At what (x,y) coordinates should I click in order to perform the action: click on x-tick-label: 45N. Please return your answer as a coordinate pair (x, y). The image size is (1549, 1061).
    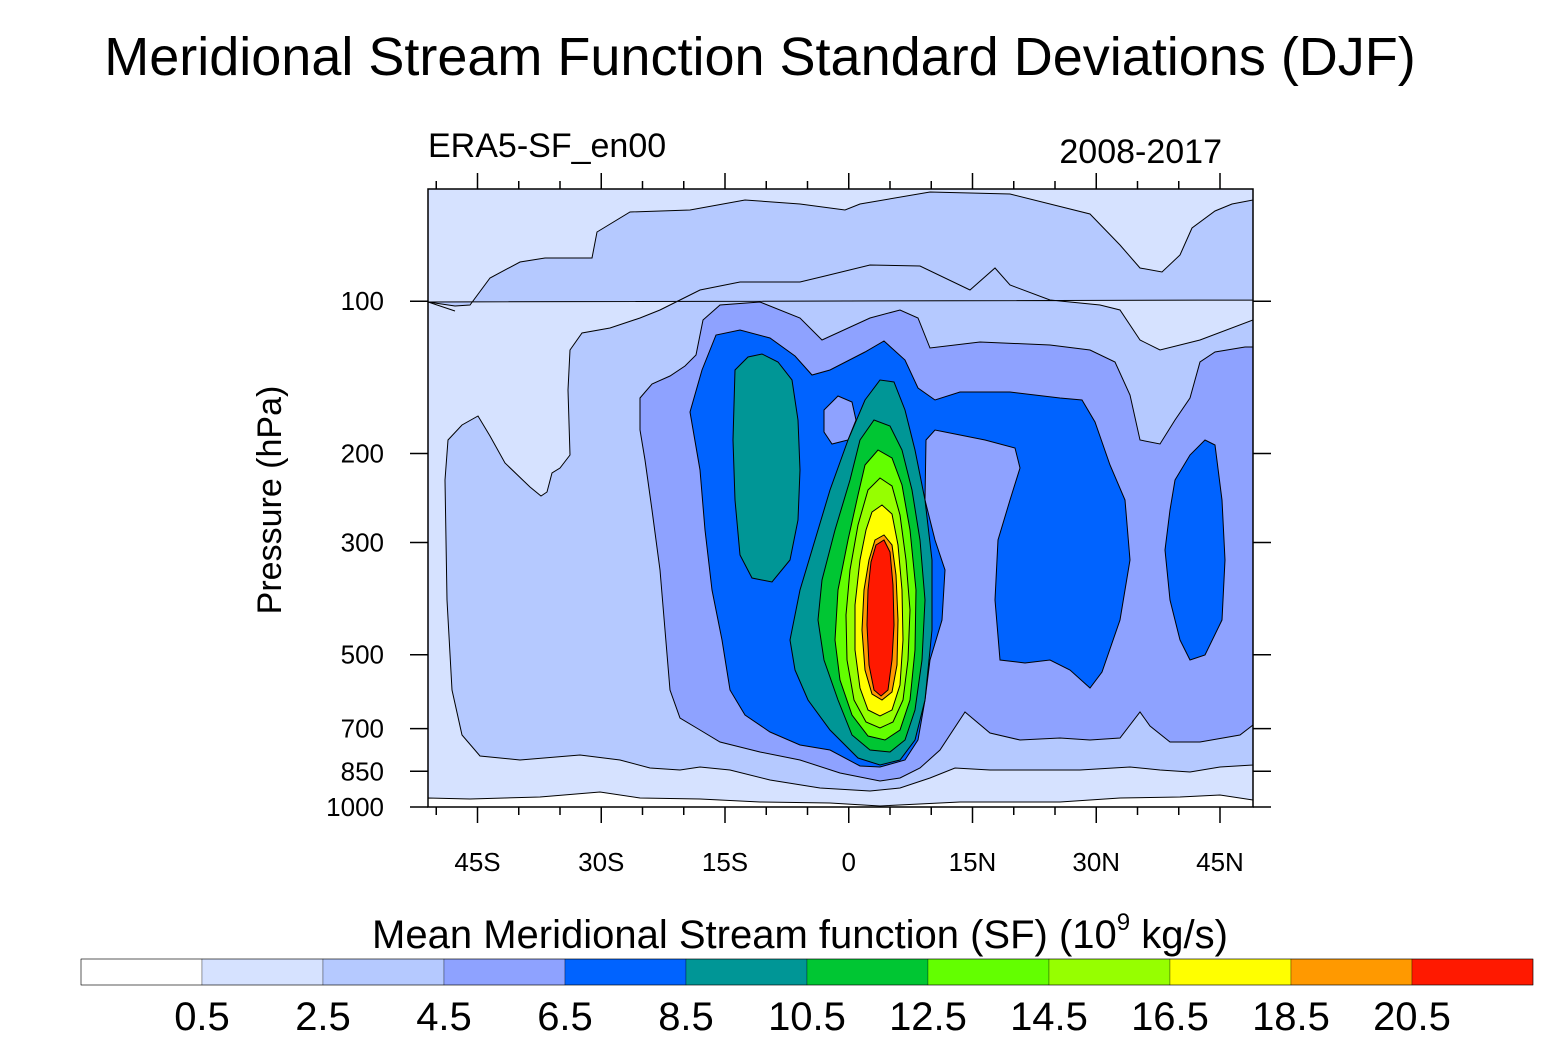
    Looking at the image, I should click on (1220, 862).